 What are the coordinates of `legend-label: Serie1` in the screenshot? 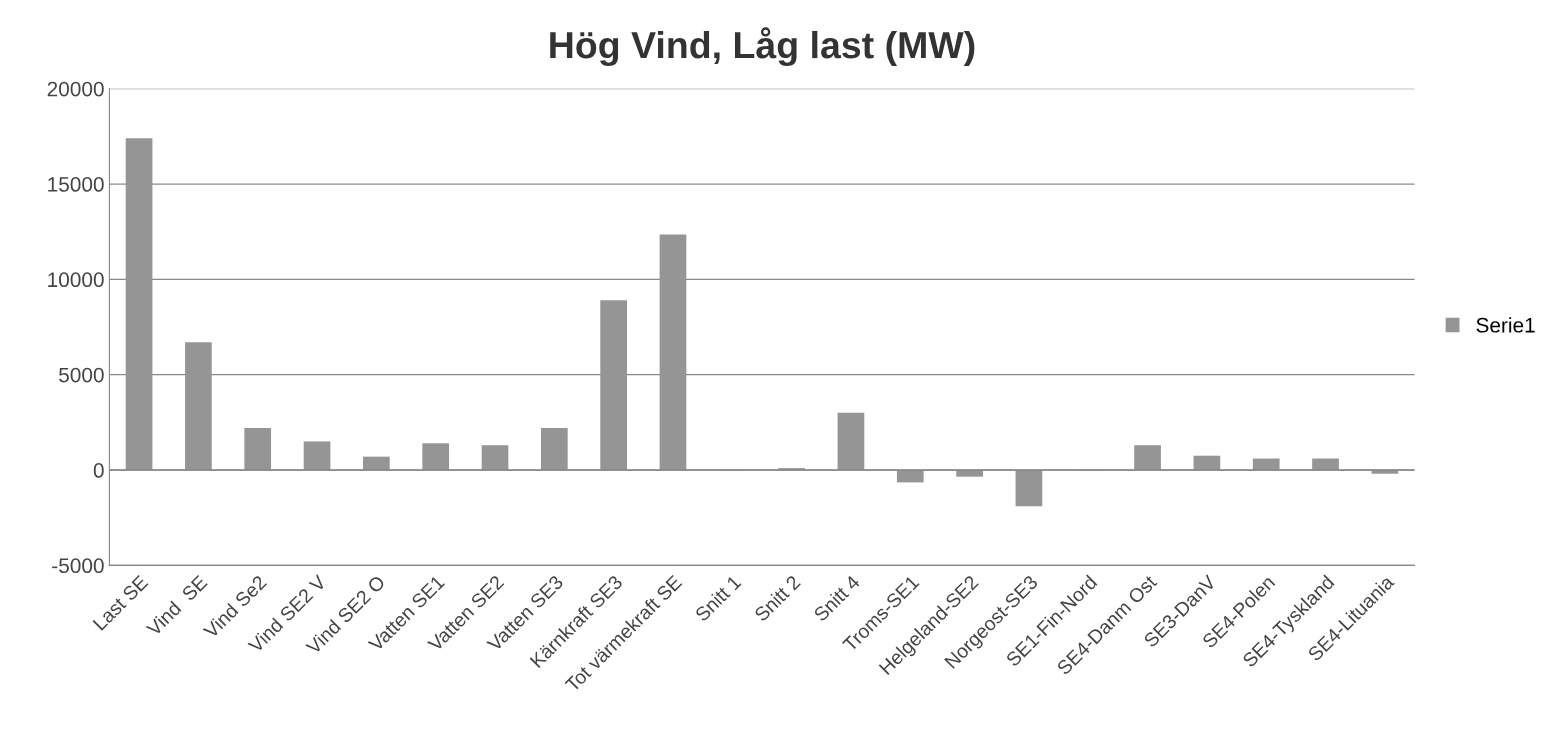 It's located at (1505, 325).